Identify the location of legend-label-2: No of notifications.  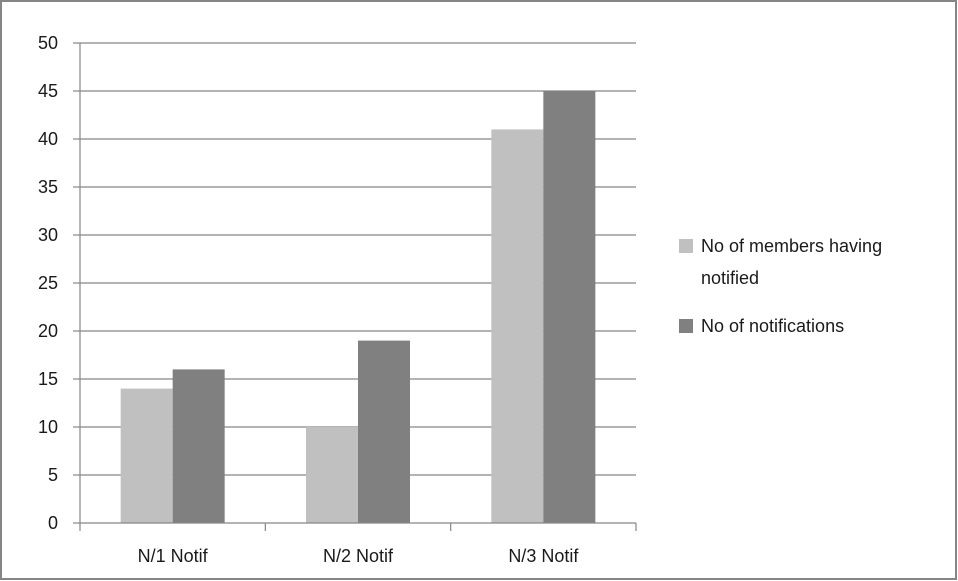
(772, 326).